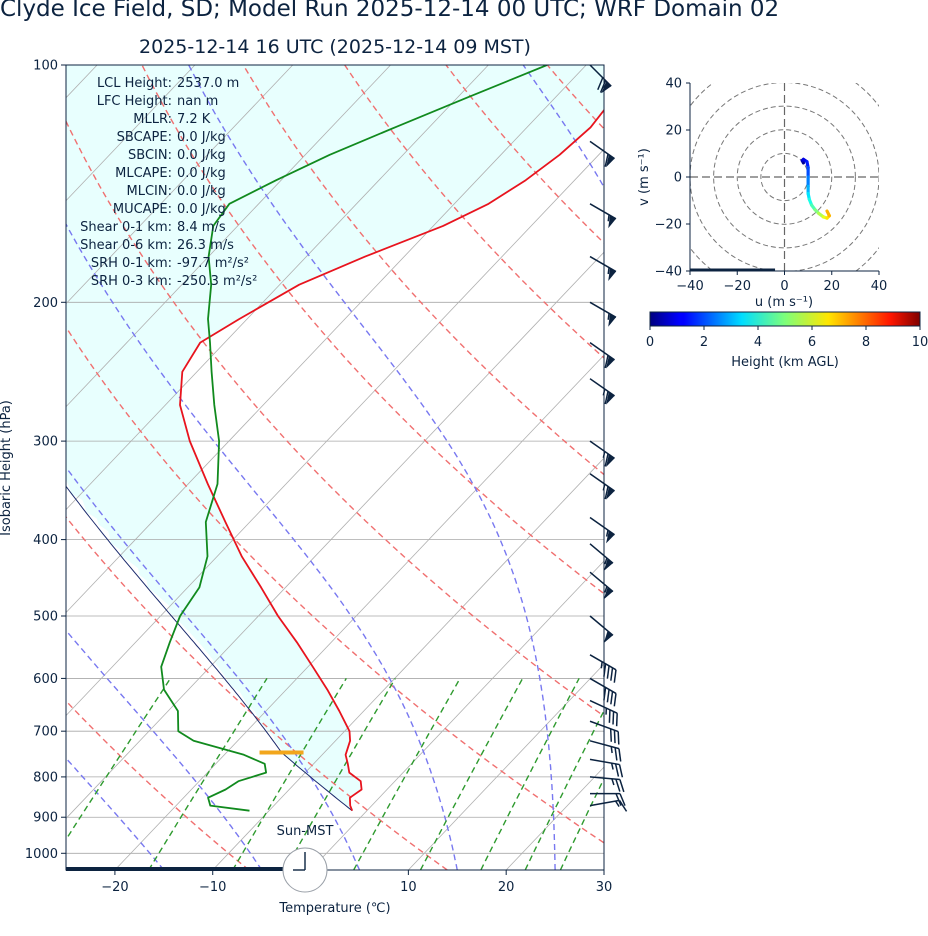 The image size is (928, 936). Describe the element at coordinates (45, 818) in the screenshot. I see `y-tick-label: 900` at that location.